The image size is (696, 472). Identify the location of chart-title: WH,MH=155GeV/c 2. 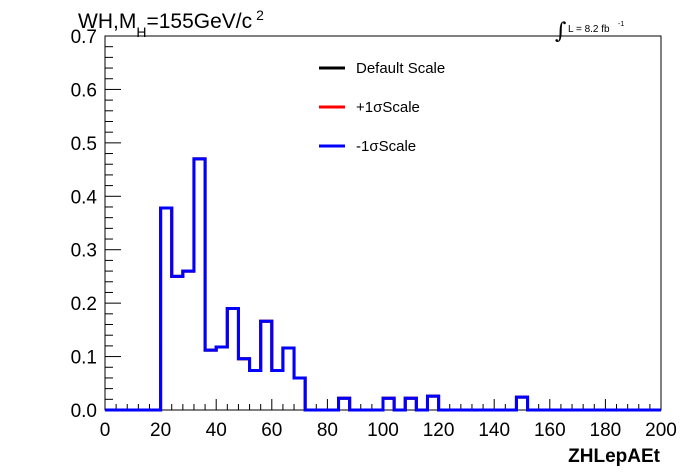
(171, 23).